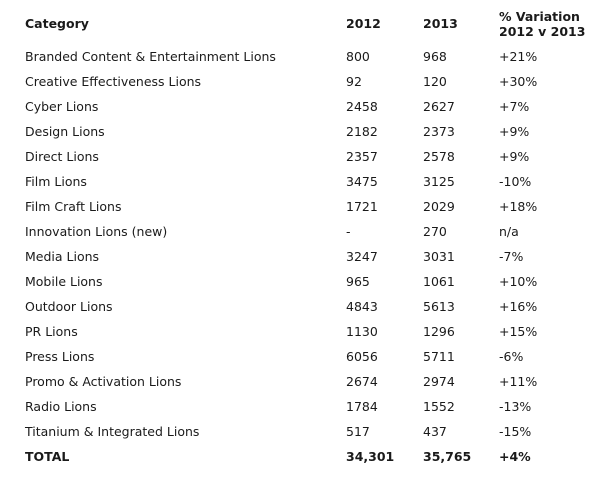 Image resolution: width=609 pixels, height=480 pixels. I want to click on table-row: Media Lions 3247 3031 -7%, so click(304, 256).